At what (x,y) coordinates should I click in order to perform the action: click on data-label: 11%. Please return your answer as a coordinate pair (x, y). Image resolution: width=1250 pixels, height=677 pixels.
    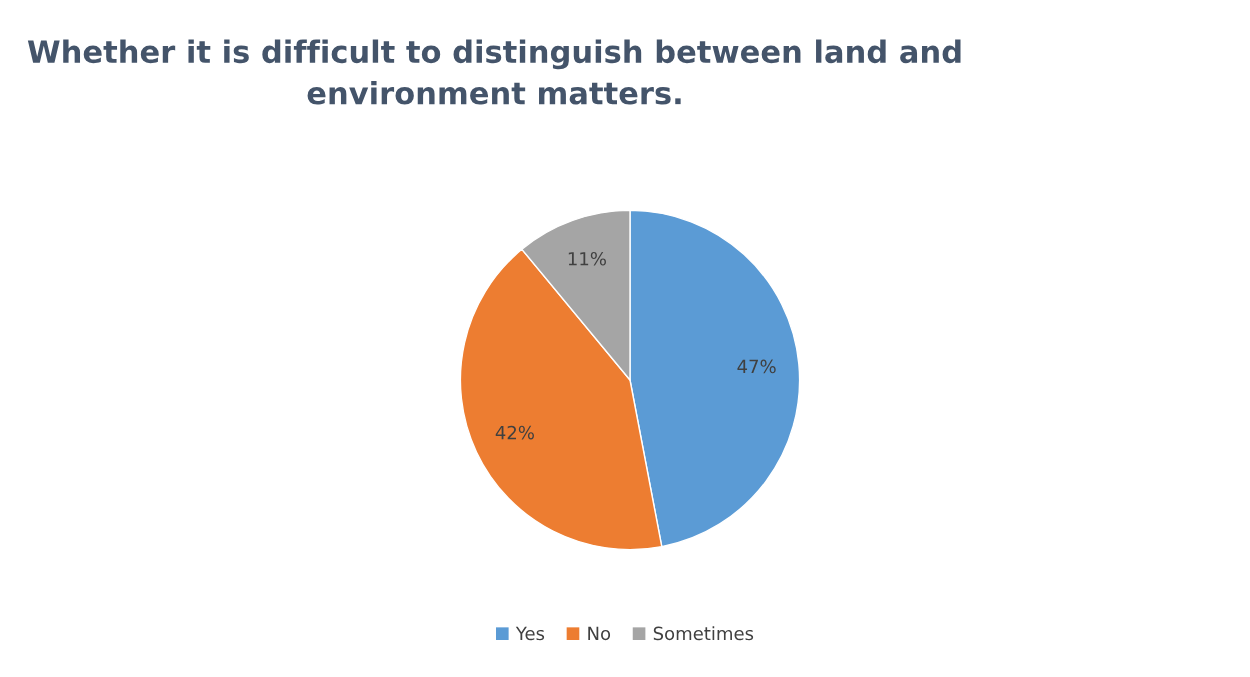
    Looking at the image, I should click on (587, 258).